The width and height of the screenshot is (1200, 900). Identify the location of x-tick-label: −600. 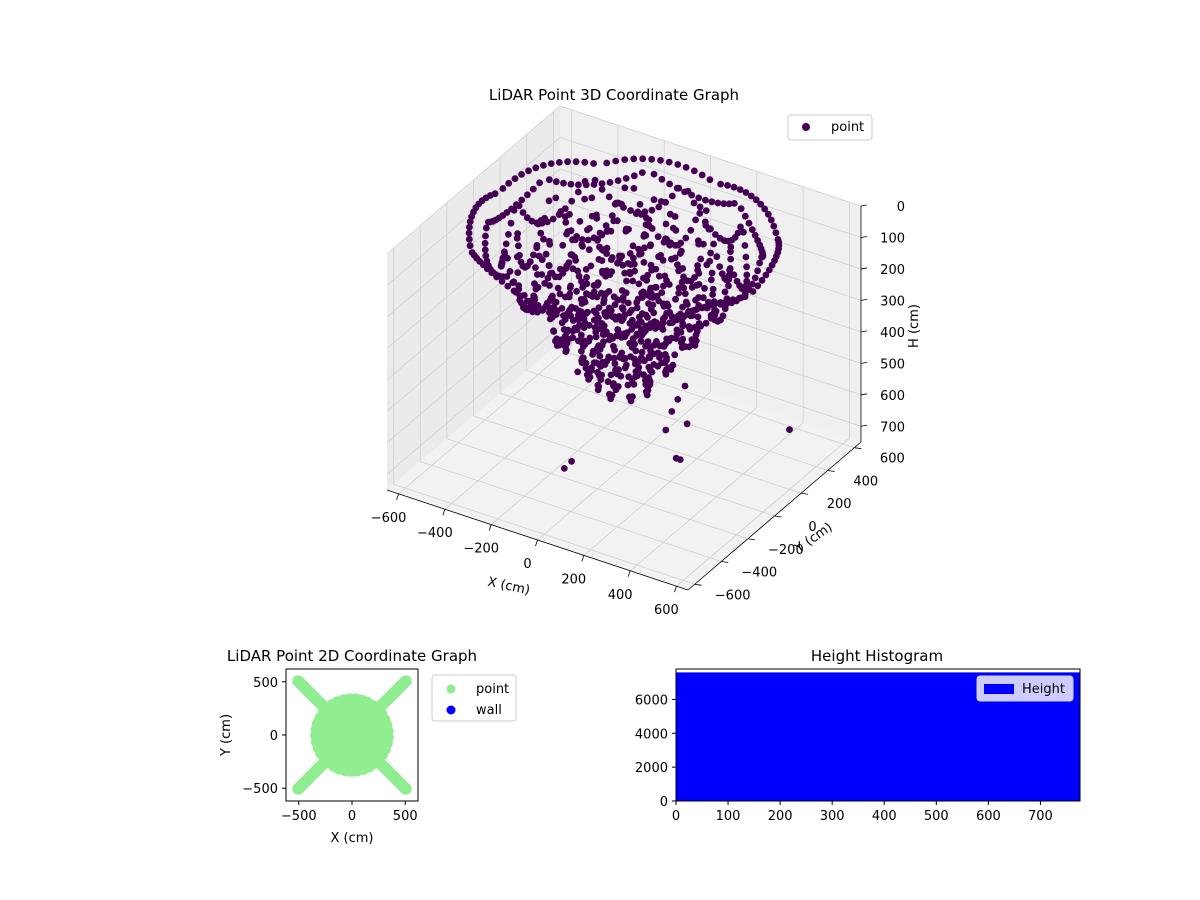
(389, 518).